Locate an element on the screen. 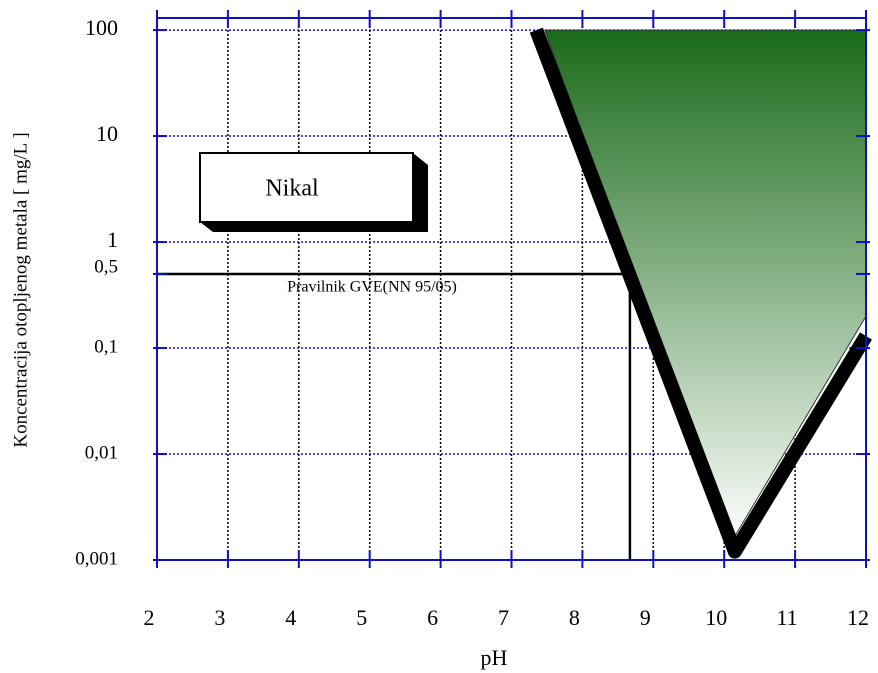 This screenshot has width=878, height=673. y-tick-label: 0,5 is located at coordinates (106, 266).